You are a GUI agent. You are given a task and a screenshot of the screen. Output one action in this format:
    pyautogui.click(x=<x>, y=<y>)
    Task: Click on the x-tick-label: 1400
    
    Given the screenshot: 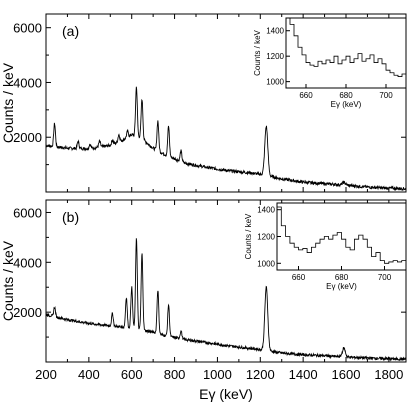 What is the action you would take?
    pyautogui.click(x=303, y=374)
    